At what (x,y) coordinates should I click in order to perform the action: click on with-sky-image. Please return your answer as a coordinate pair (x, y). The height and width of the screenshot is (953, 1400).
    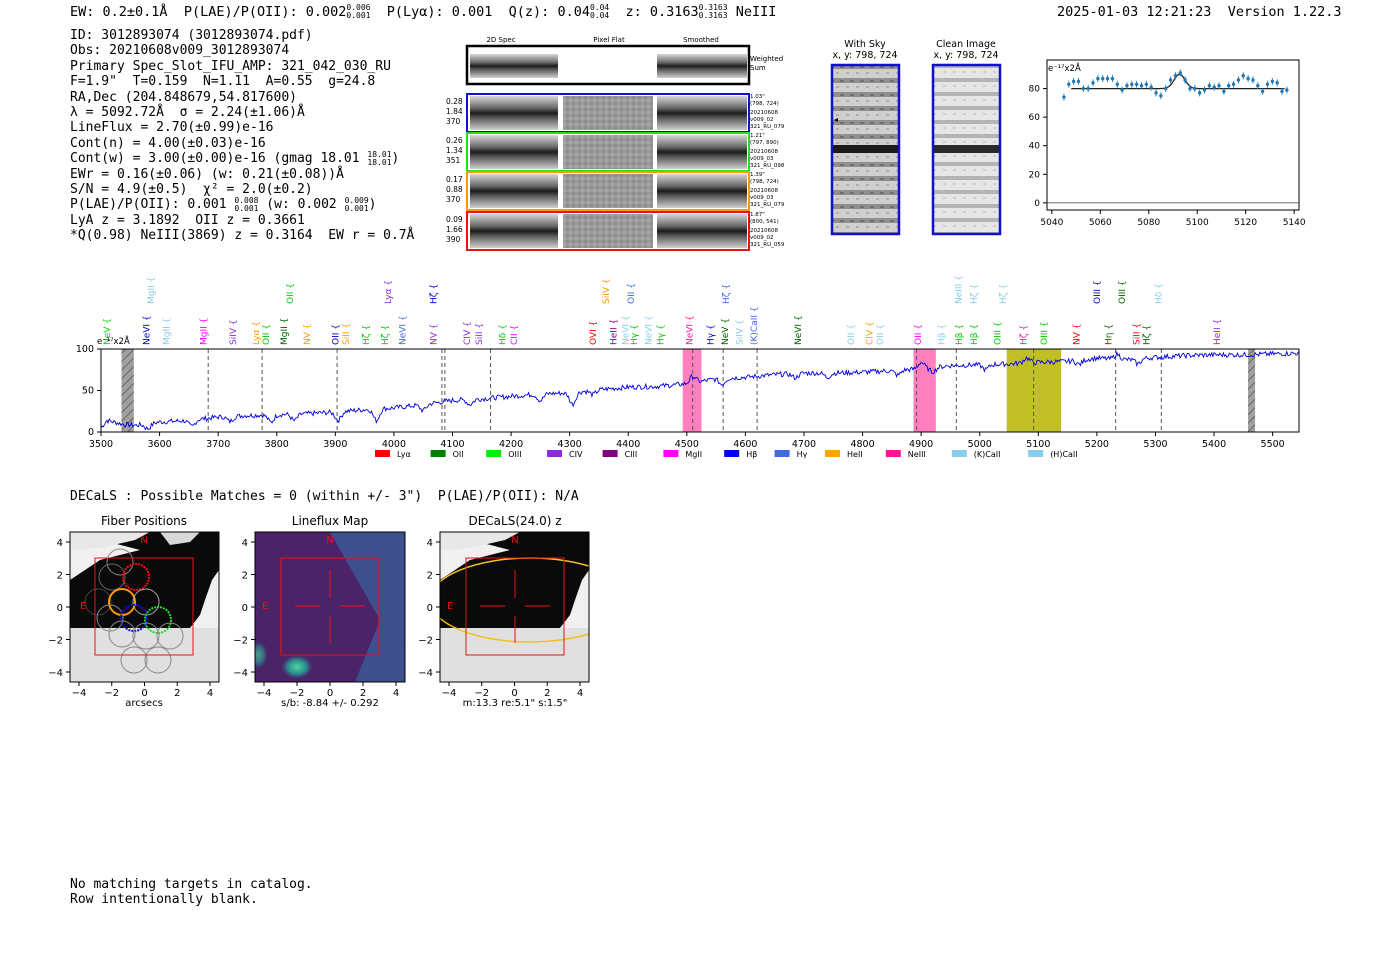
    Looking at the image, I should click on (865, 149).